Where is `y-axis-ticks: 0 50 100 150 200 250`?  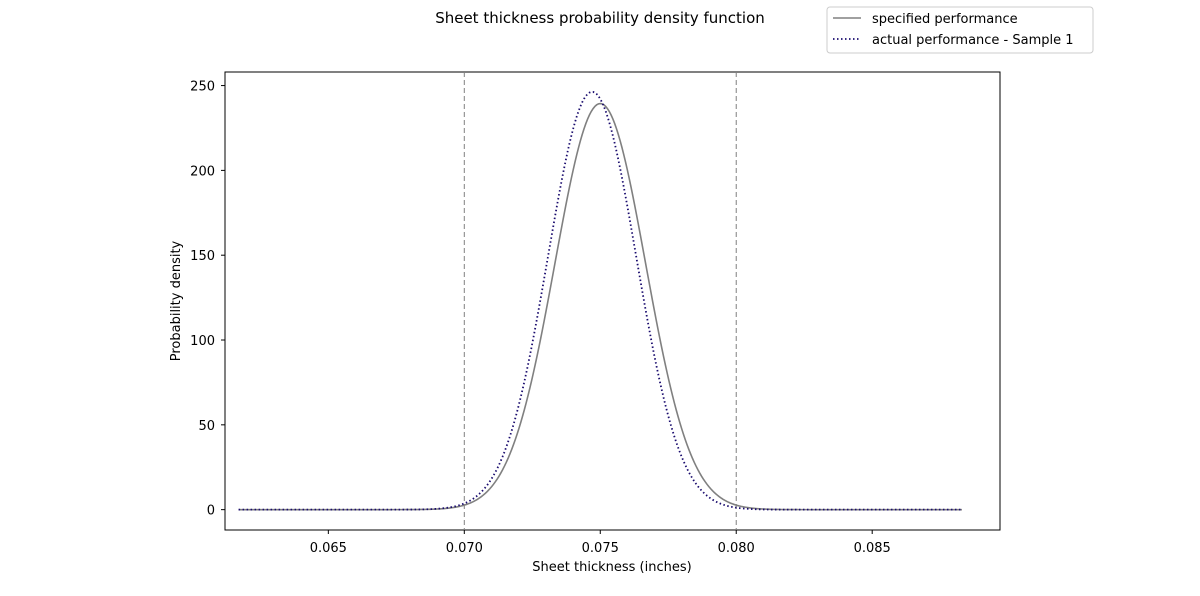 y-axis-ticks: 0 50 100 150 200 250 is located at coordinates (207, 299).